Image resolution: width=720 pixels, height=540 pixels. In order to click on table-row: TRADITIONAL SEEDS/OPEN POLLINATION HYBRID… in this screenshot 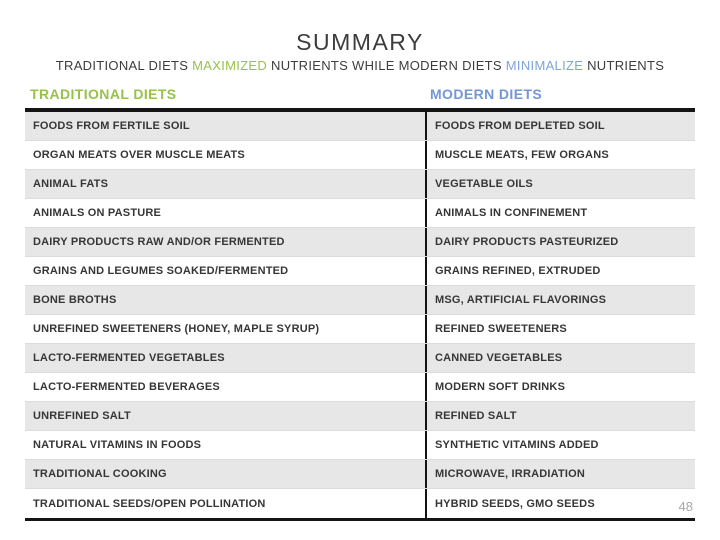, I will do `click(360, 503)`.